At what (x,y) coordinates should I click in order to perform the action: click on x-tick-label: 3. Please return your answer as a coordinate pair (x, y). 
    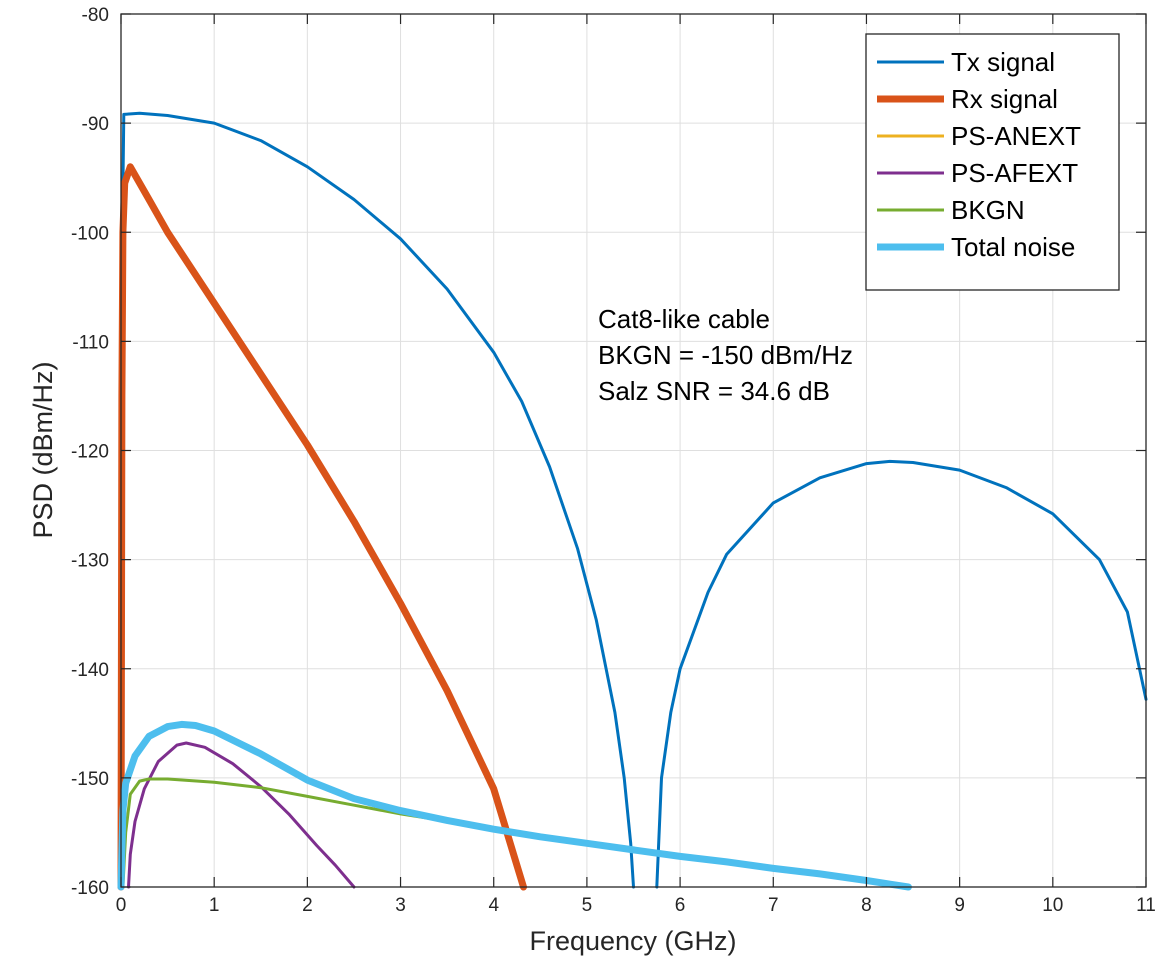
    Looking at the image, I should click on (400, 905).